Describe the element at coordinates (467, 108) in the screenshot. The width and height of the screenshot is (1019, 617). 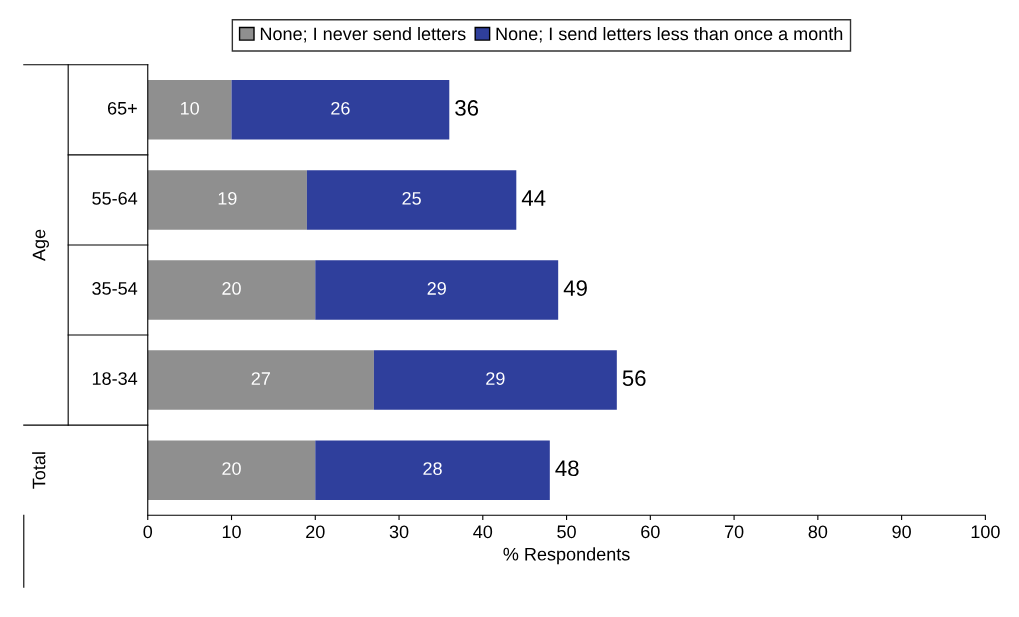
I see `total-label: 36` at that location.